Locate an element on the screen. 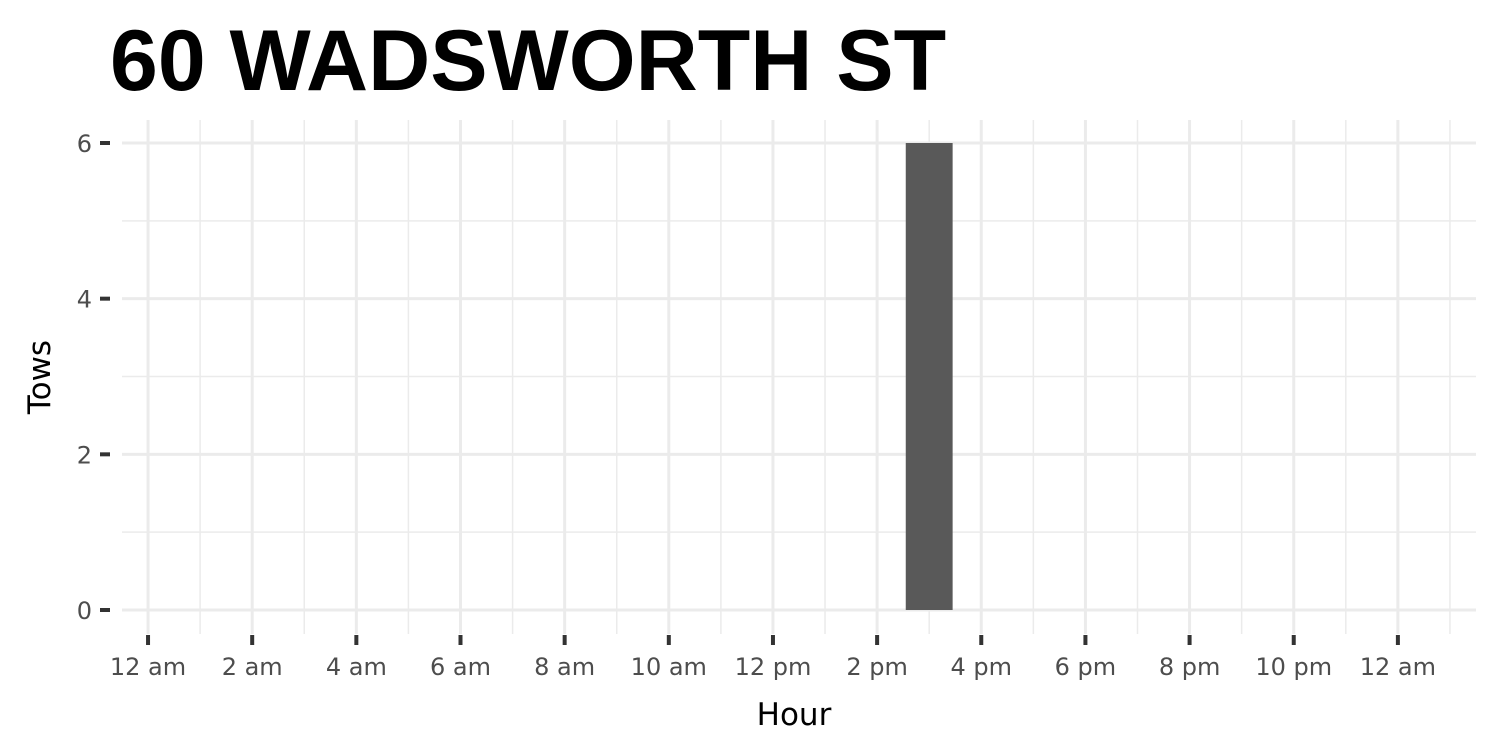  x-tick-label: 8 pm is located at coordinates (1190, 667).